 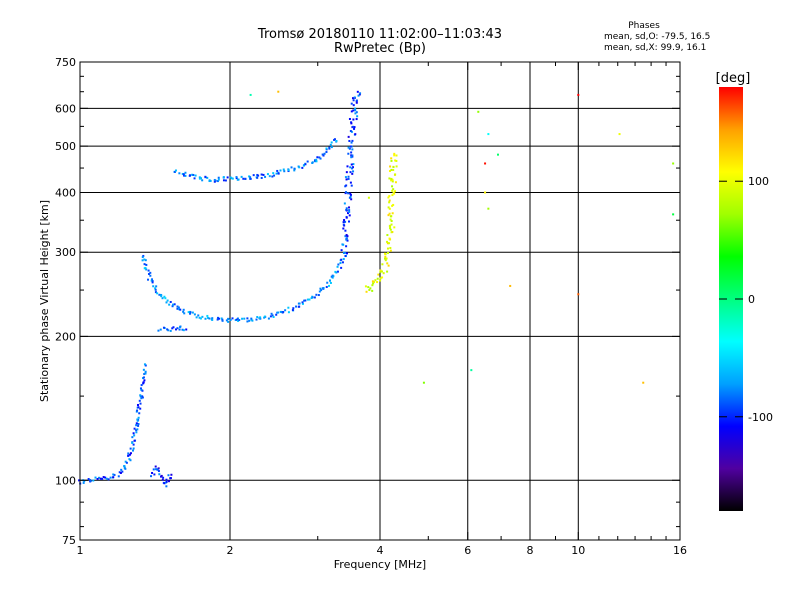 I want to click on x-tick-label: 6, so click(x=467, y=550).